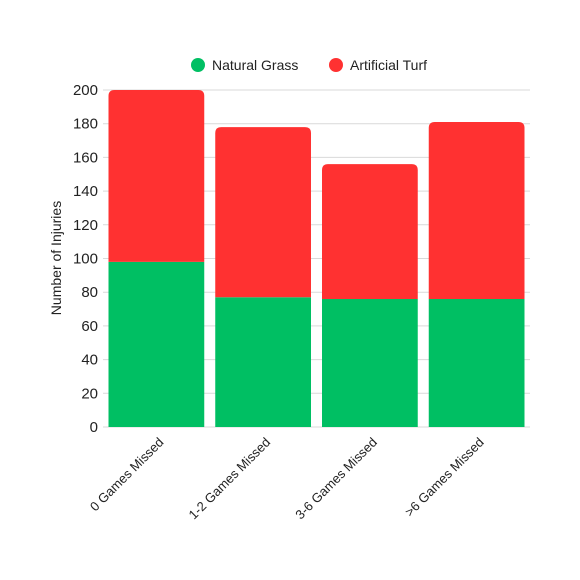  Describe the element at coordinates (255, 65) in the screenshot. I see `legend-label: Natural Grass` at that location.